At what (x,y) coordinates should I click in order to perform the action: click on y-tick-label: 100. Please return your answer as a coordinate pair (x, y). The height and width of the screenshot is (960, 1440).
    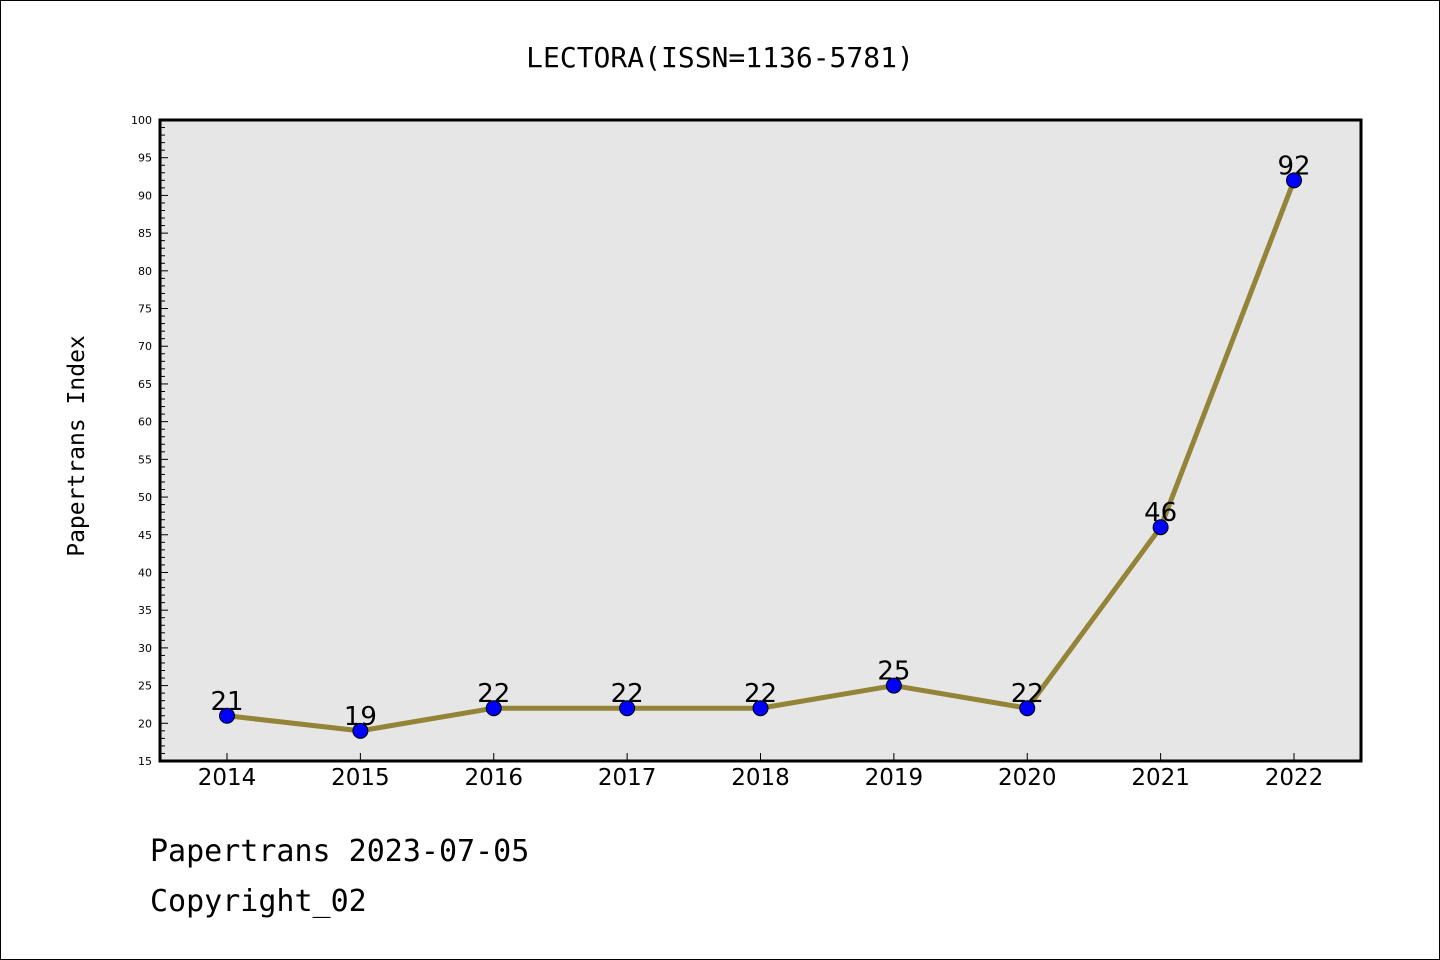
    Looking at the image, I should click on (141, 120).